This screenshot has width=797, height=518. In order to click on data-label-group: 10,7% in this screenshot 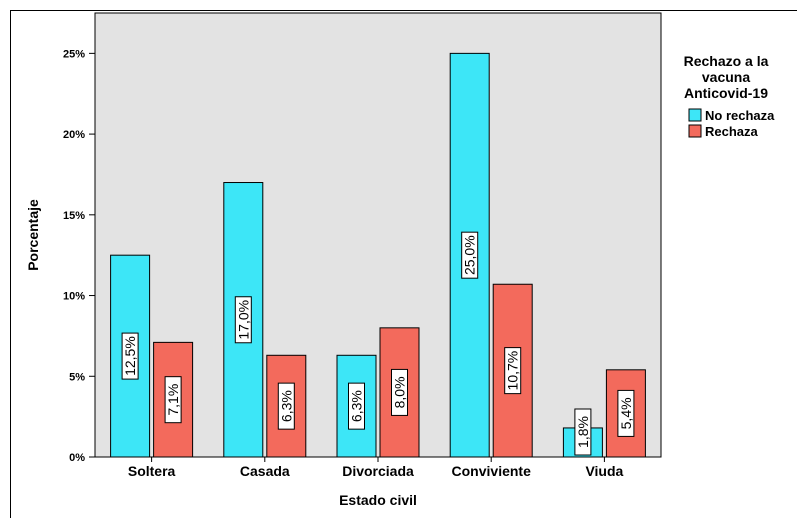, I will do `click(513, 371)`.